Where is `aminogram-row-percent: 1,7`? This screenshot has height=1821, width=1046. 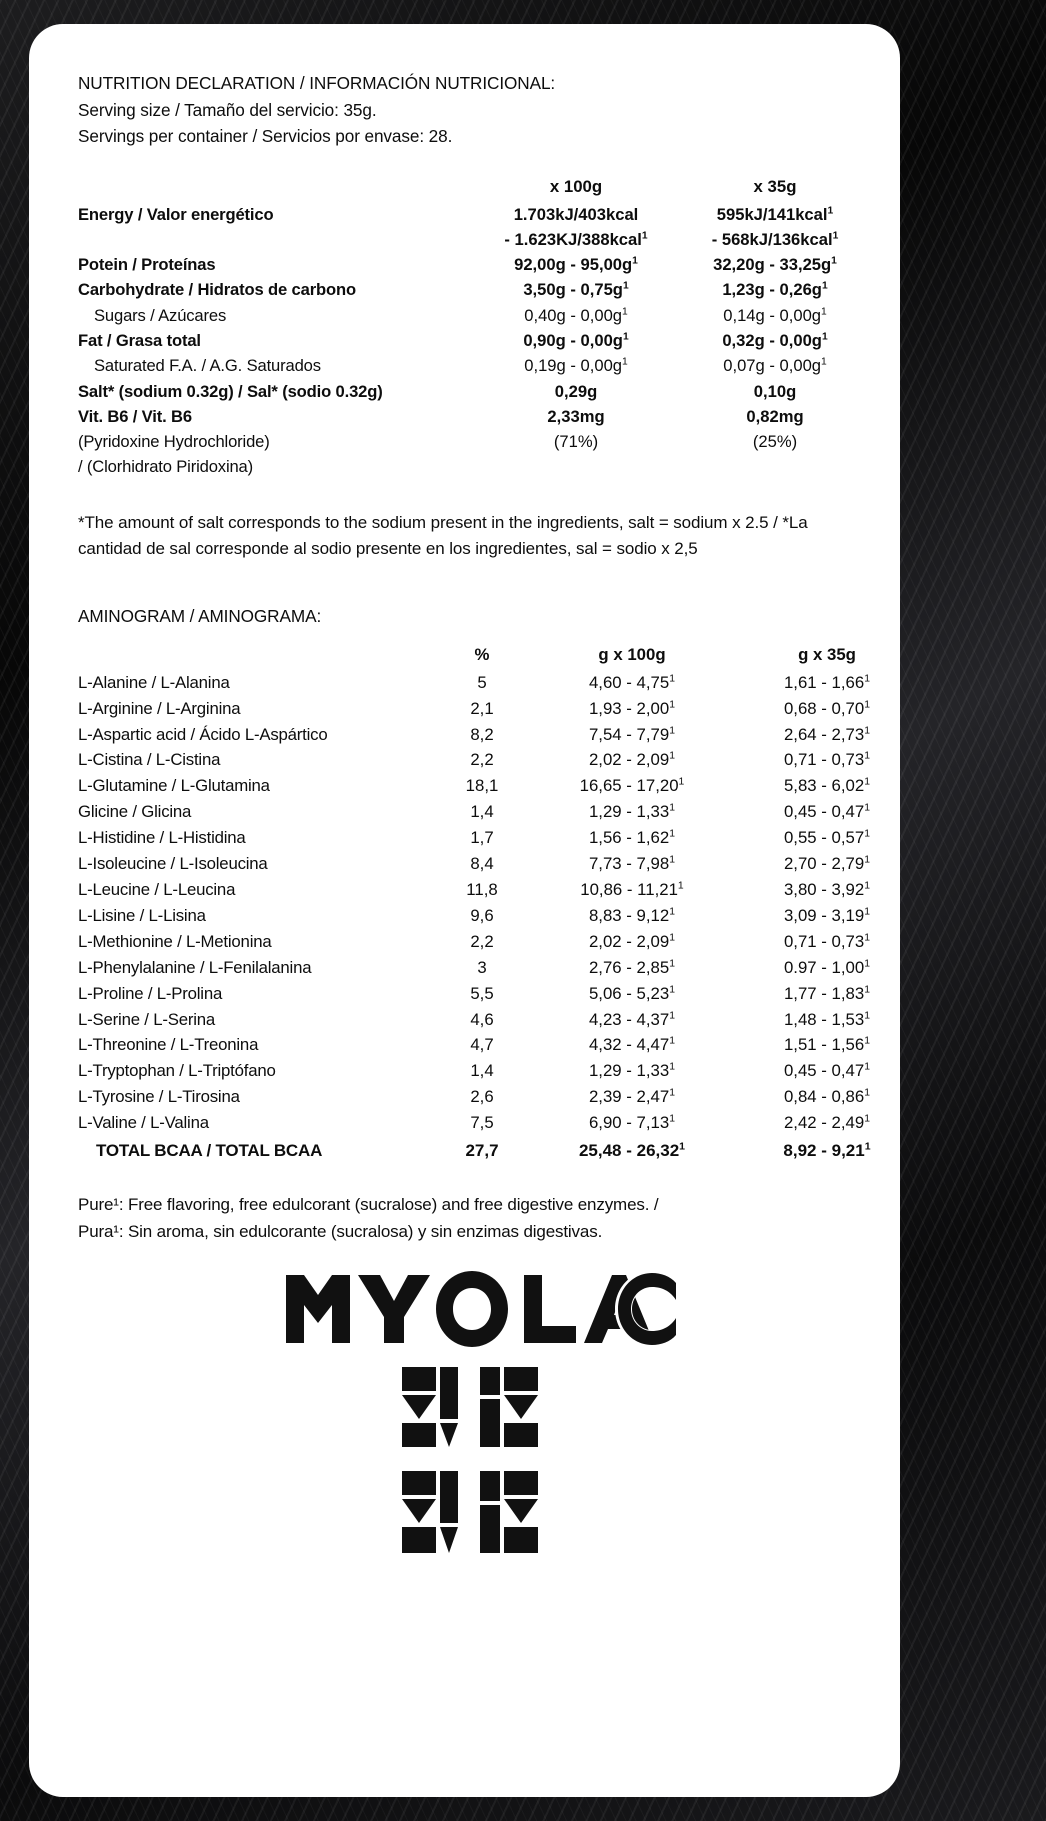 aminogram-row-percent: 1,7 is located at coordinates (482, 838).